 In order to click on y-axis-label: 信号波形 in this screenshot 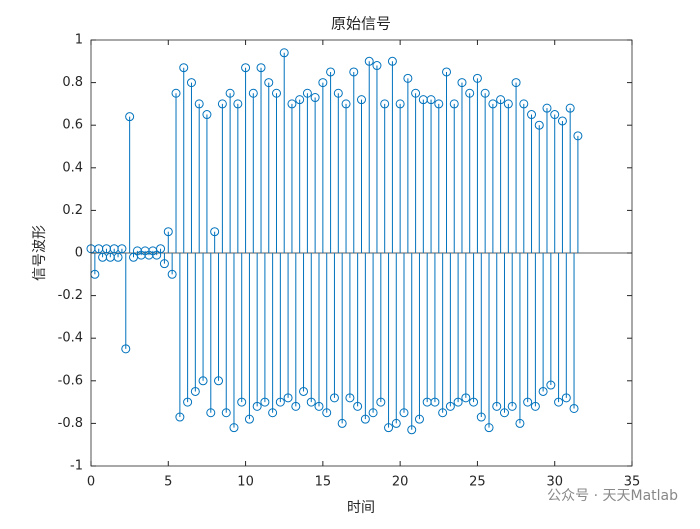, I will do `click(40, 253)`.